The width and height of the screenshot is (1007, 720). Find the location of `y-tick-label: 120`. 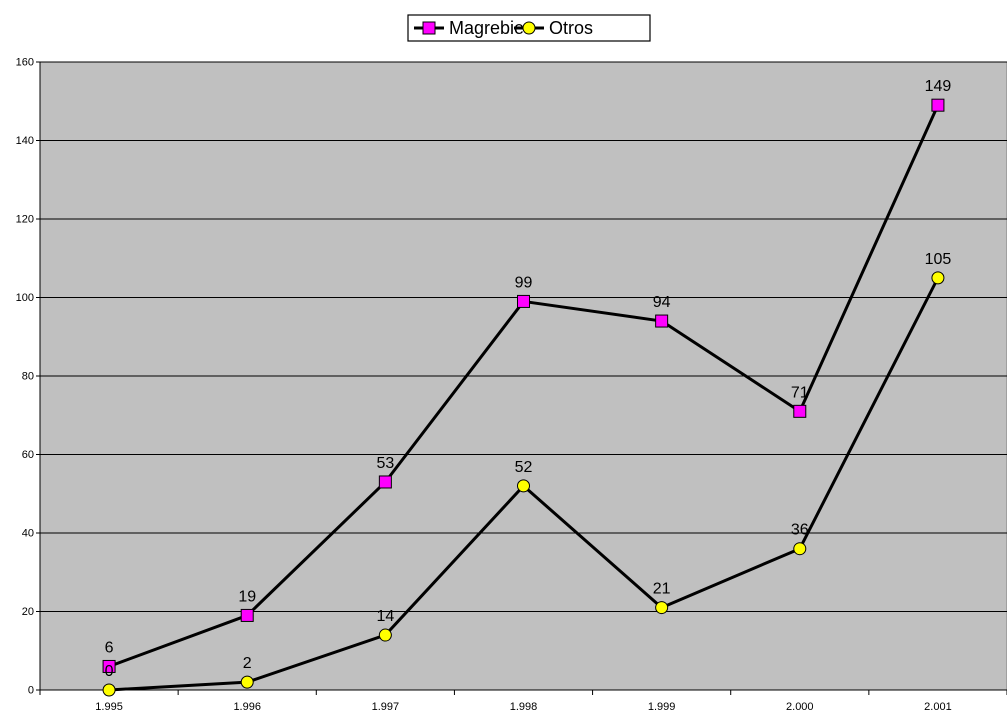

y-tick-label: 120 is located at coordinates (25, 220).